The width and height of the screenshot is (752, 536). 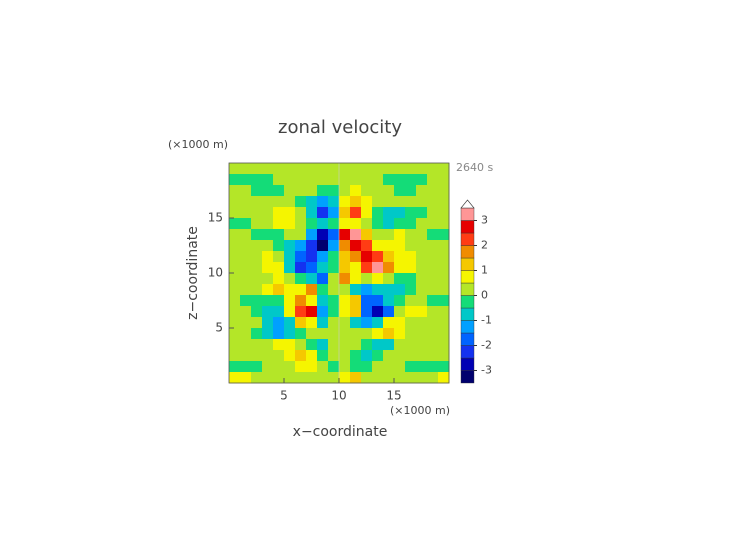 What do you see at coordinates (338, 396) in the screenshot?
I see `x-tick-label: 10` at bounding box center [338, 396].